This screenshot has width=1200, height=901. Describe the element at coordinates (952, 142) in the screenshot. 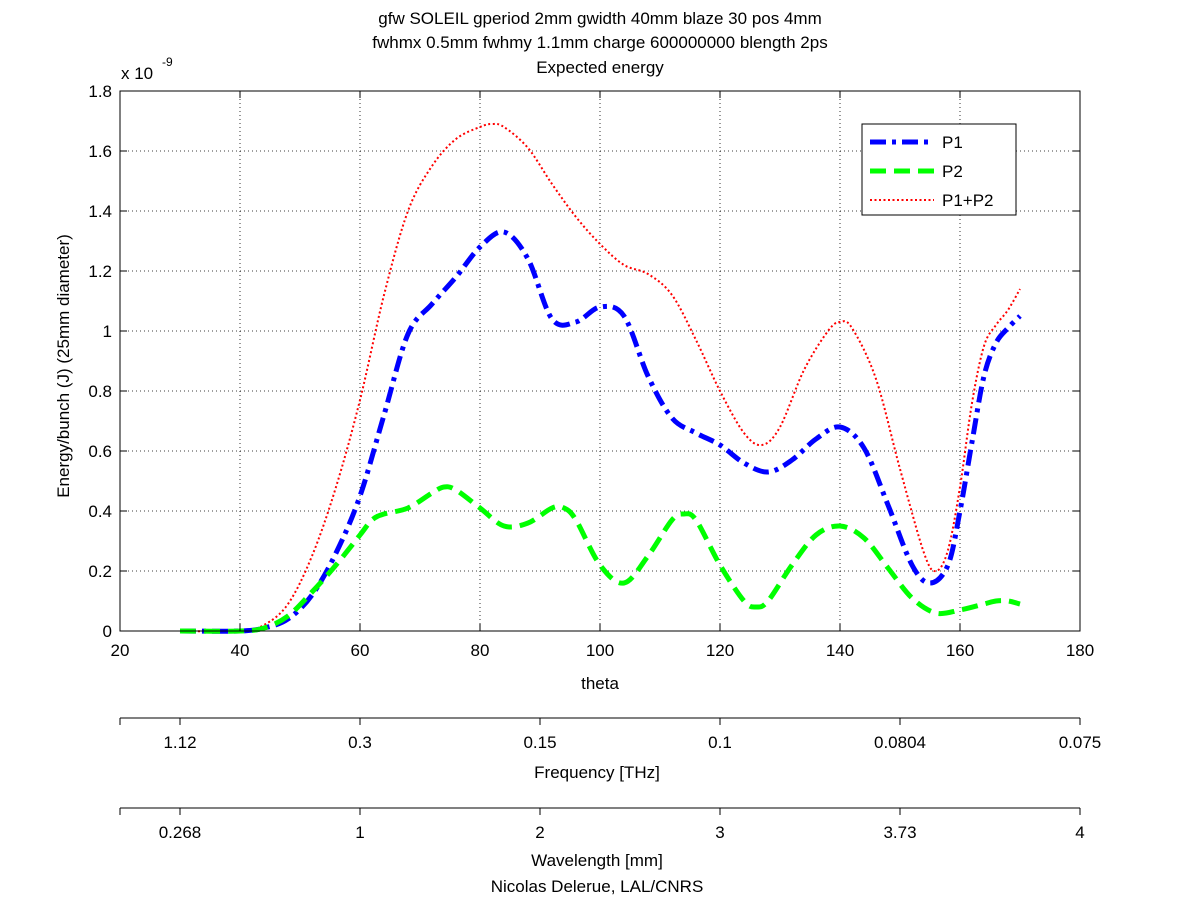

I see `legend-label-p1: P1` at that location.